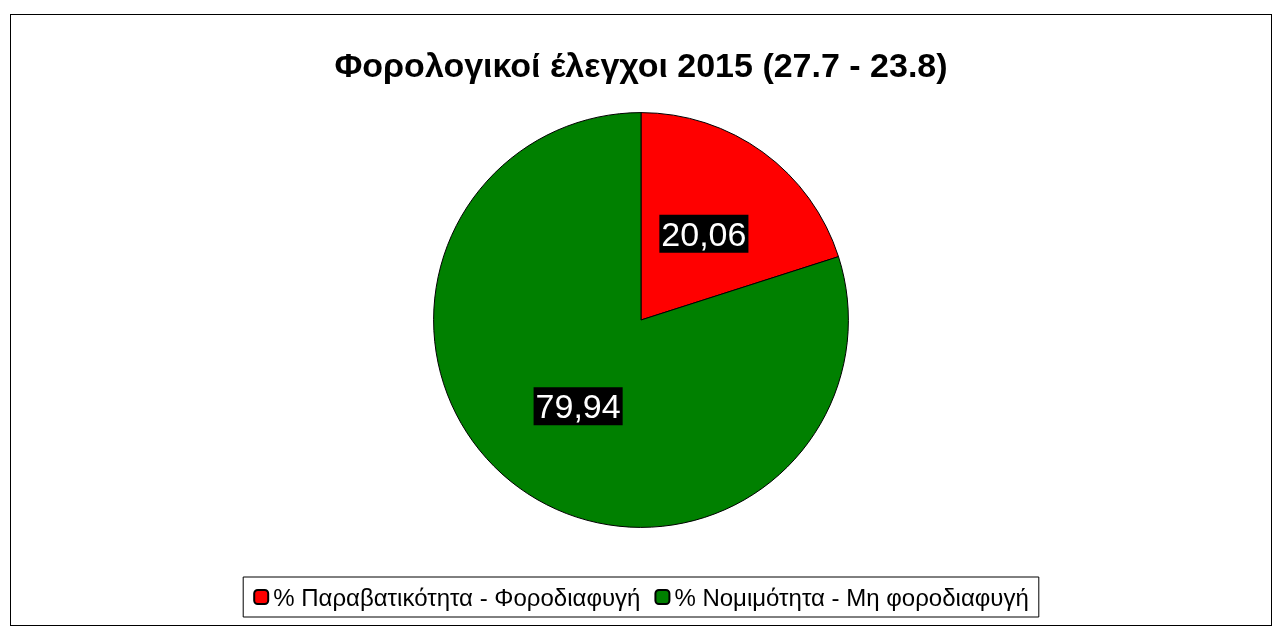 The image size is (1284, 634). Describe the element at coordinates (851, 597) in the screenshot. I see `legend-label: % Νομιμότητα - Μη φοροδιαφυγή` at that location.